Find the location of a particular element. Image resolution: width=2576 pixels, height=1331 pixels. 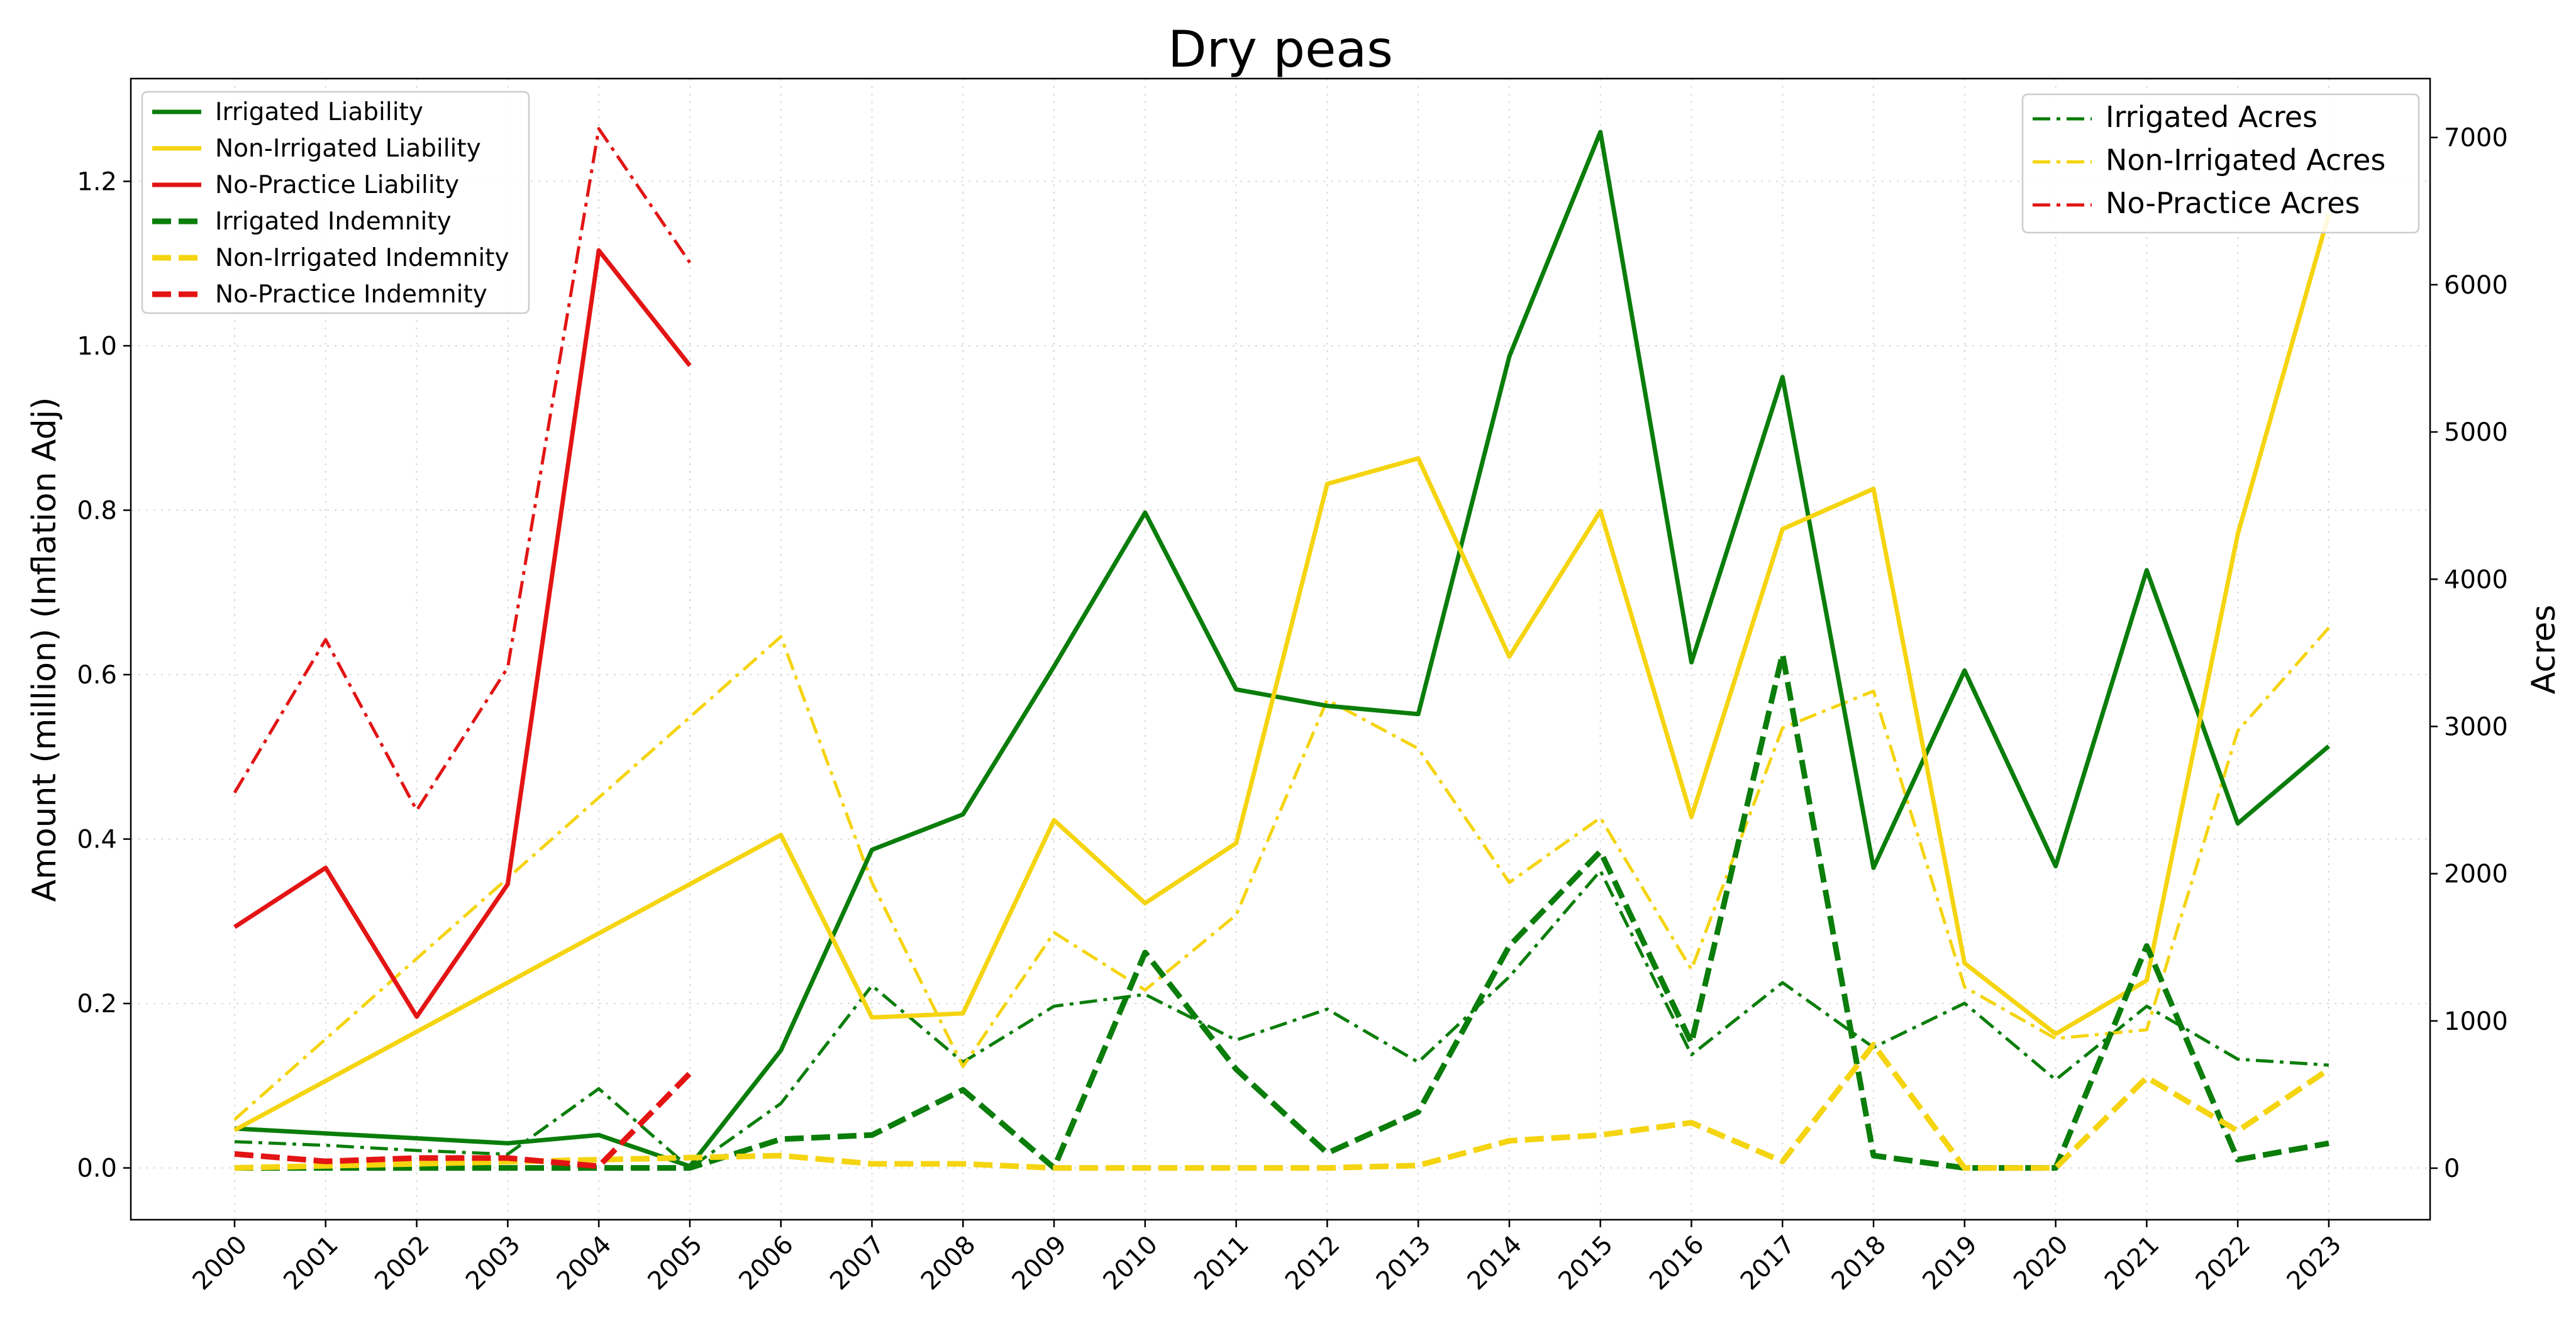

series-no-practice-acres is located at coordinates (462, 469).